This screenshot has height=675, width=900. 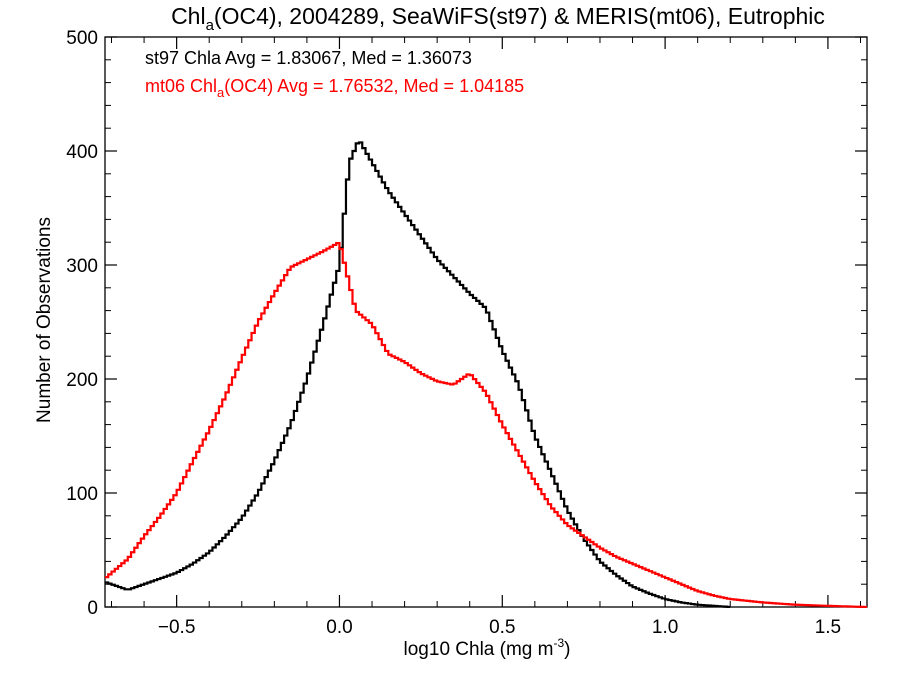 I want to click on x-axis-label-superscript: -3, so click(x=558, y=643).